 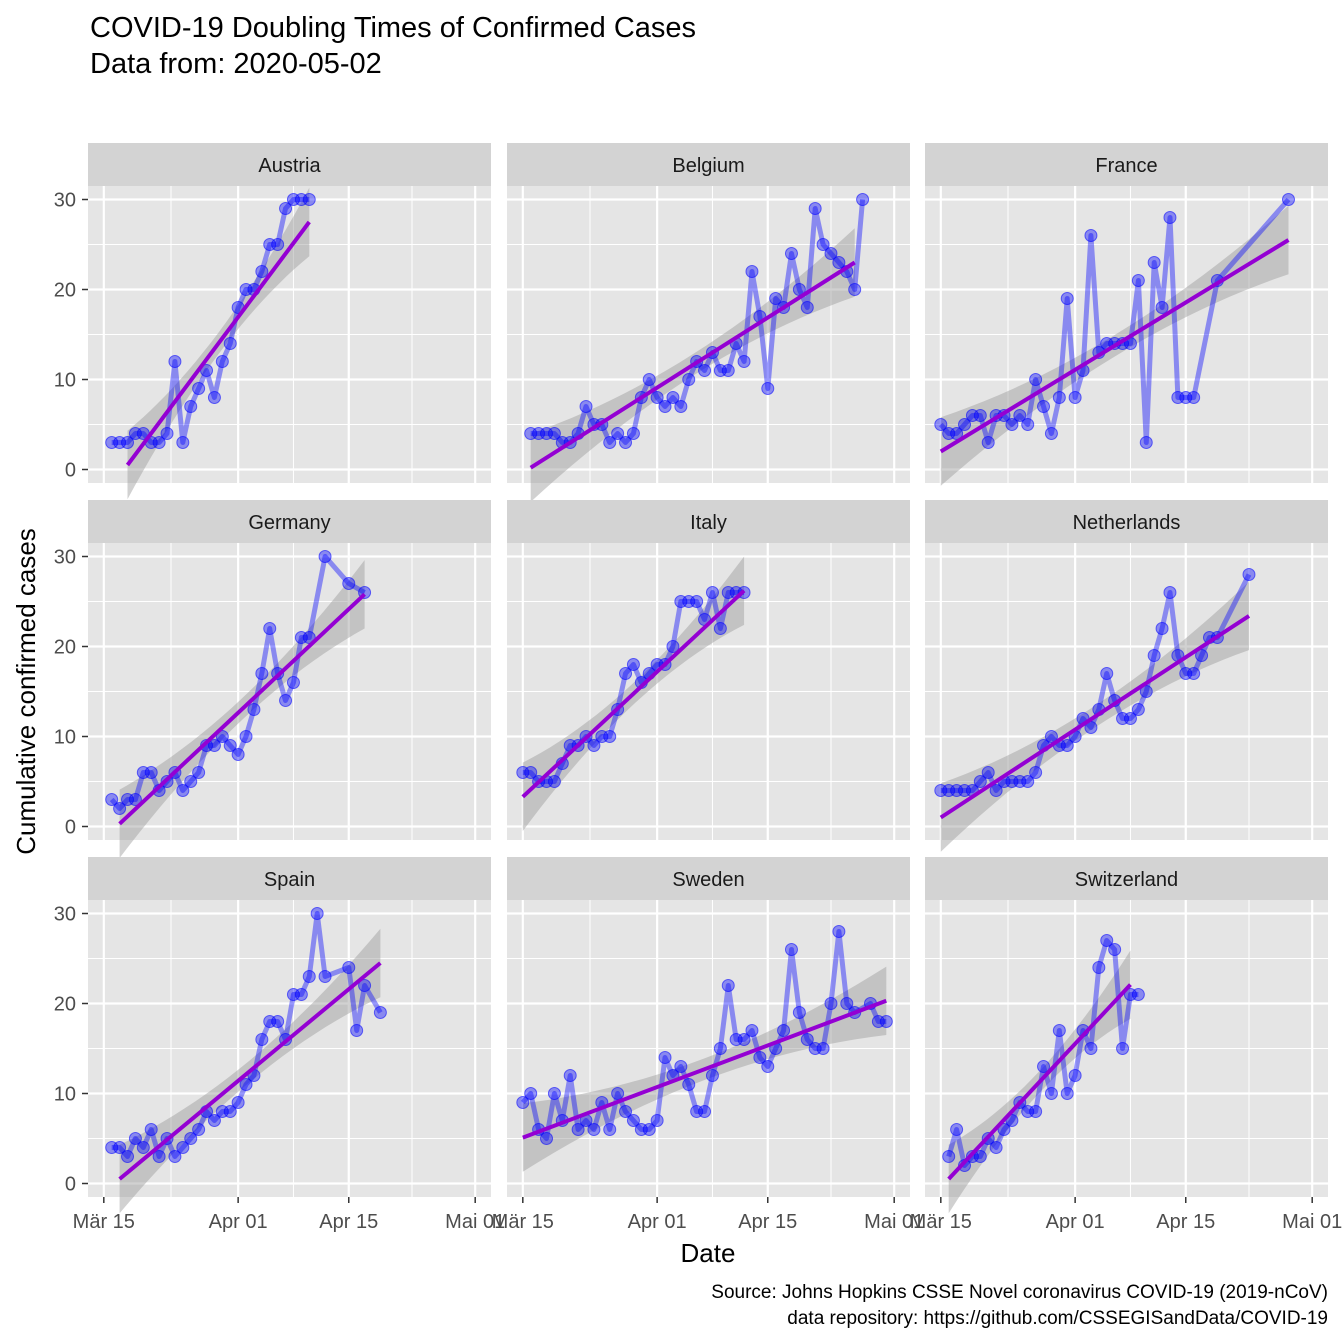 I want to click on strip-label: Belgium, so click(x=708, y=166).